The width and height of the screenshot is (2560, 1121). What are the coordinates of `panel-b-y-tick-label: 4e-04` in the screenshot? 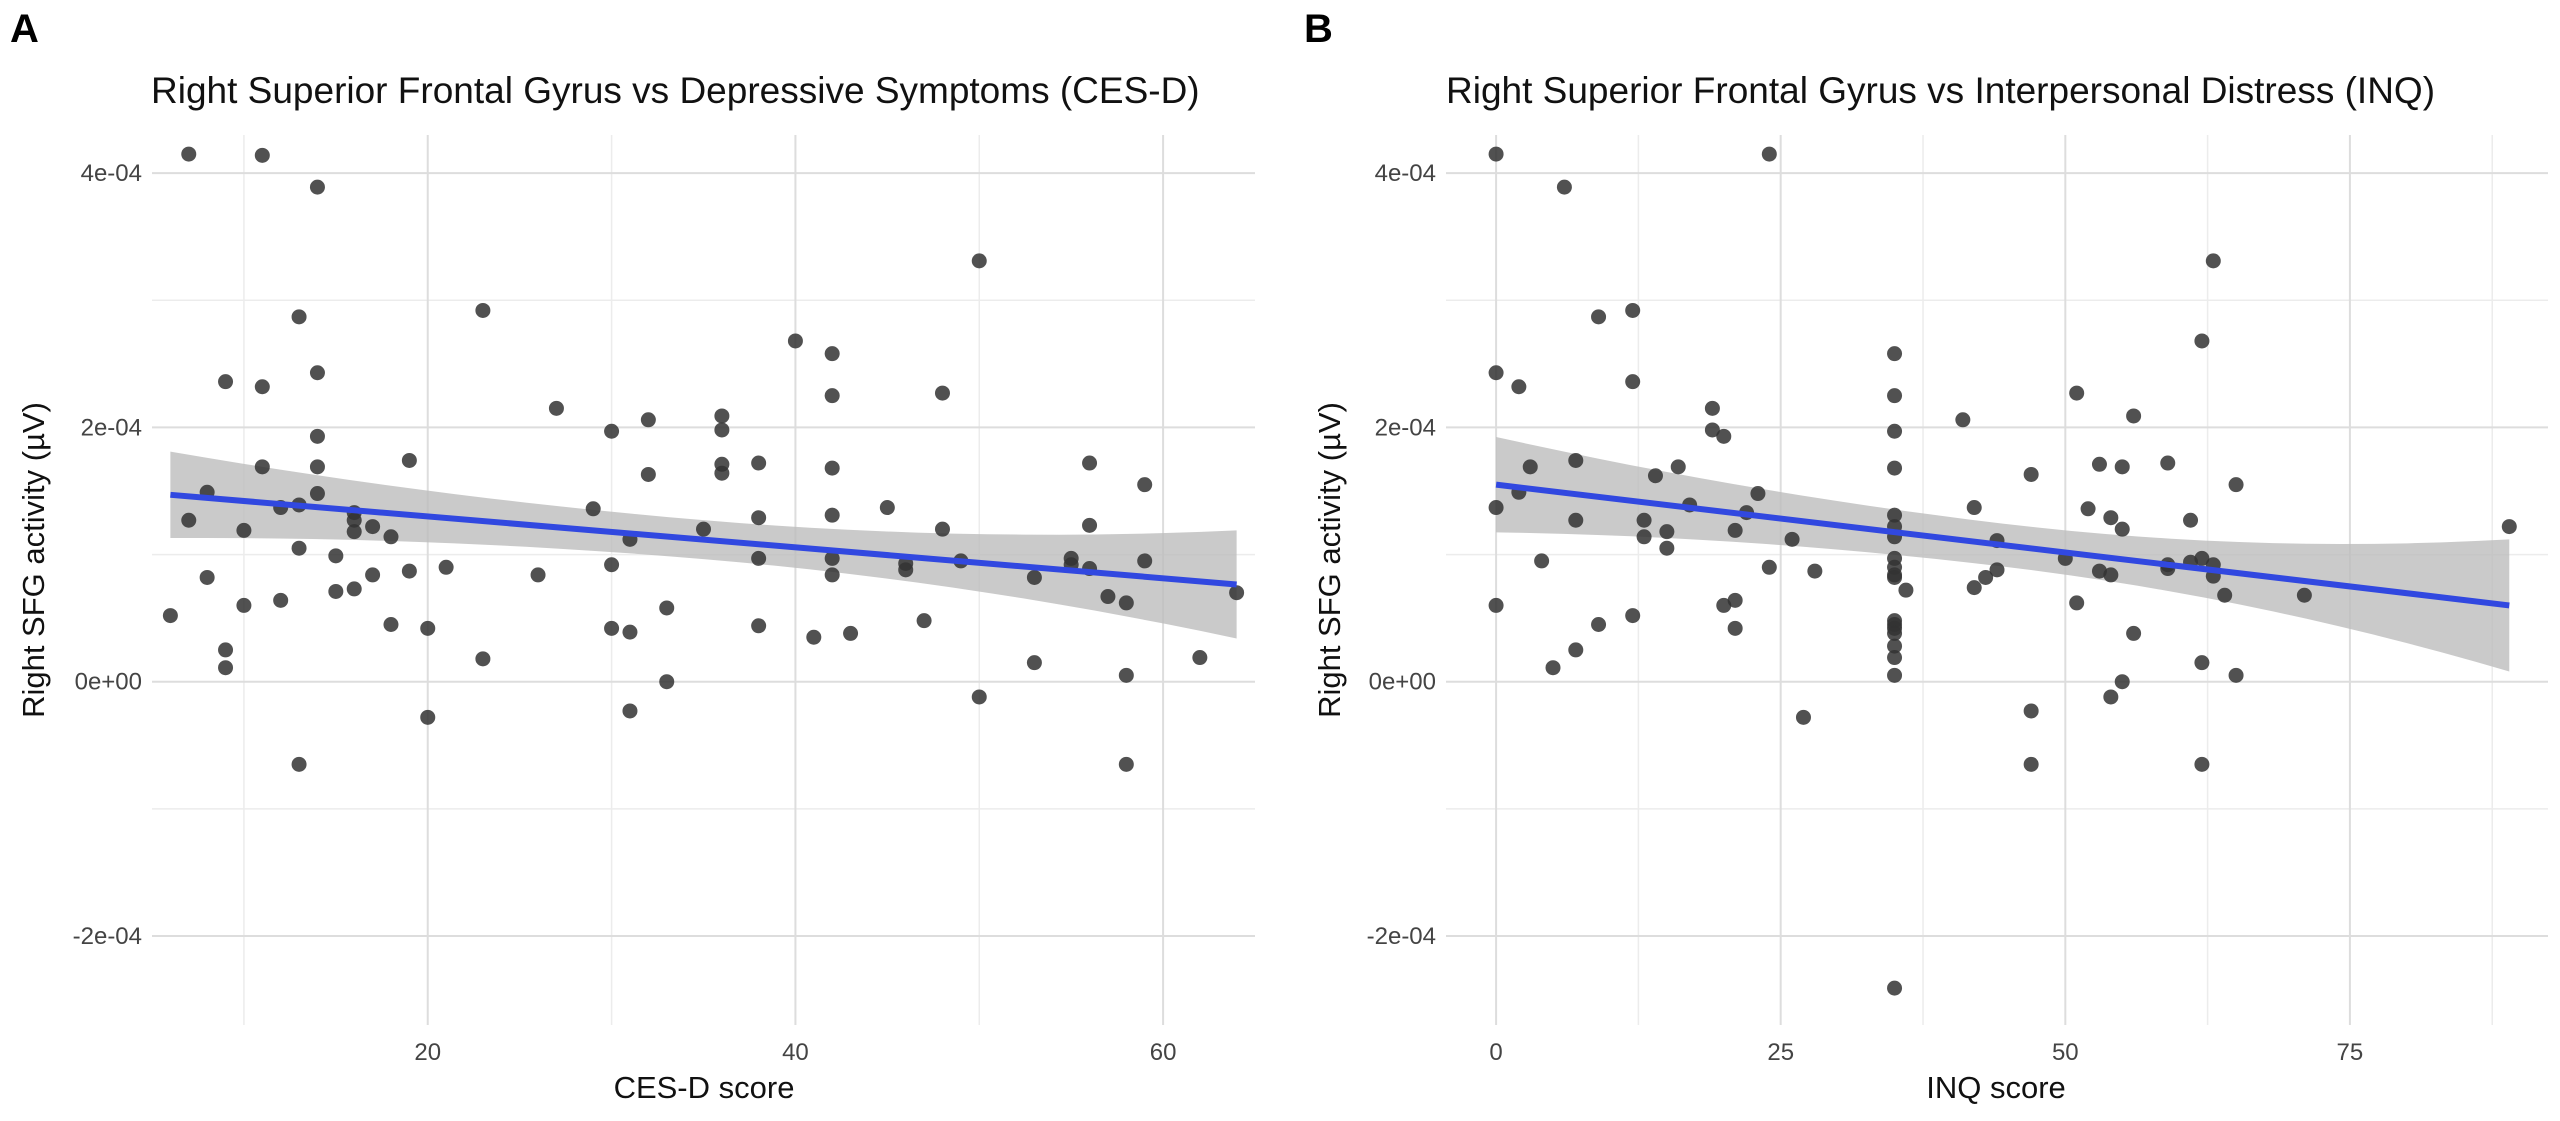 It's located at (1405, 173).